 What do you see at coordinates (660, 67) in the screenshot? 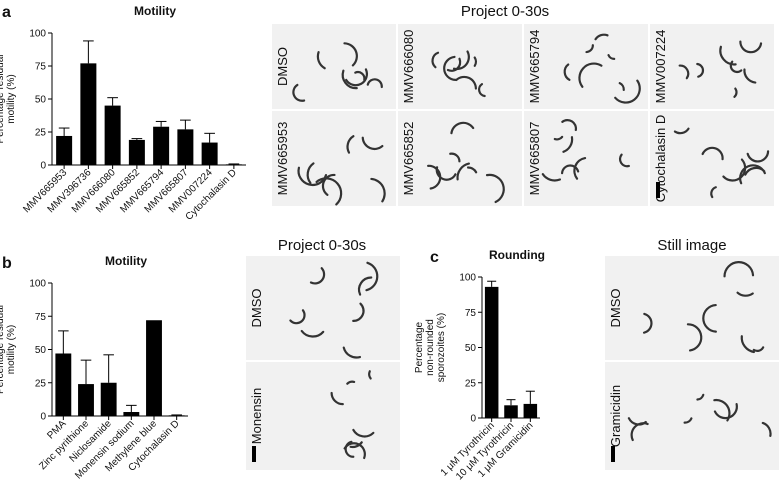
I see `image-label: MMV007224` at bounding box center [660, 67].